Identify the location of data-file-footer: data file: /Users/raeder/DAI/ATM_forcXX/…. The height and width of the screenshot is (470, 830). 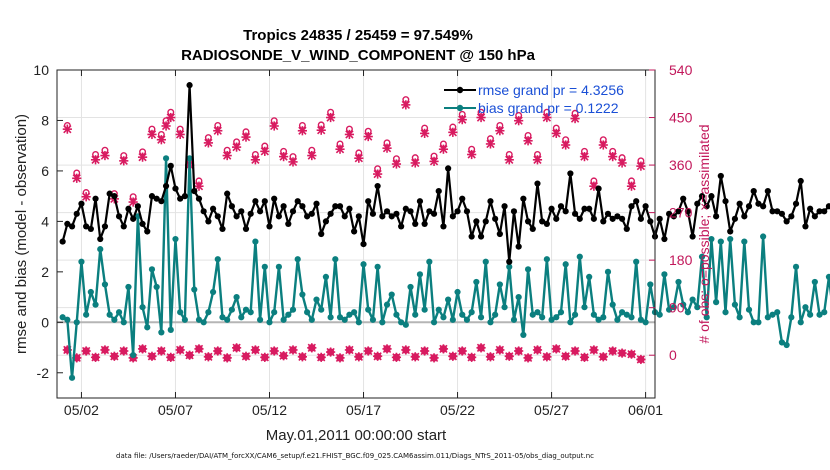
(355, 456).